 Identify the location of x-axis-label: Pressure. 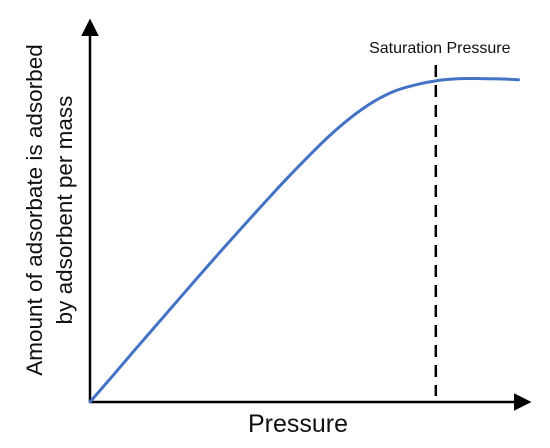
(298, 424).